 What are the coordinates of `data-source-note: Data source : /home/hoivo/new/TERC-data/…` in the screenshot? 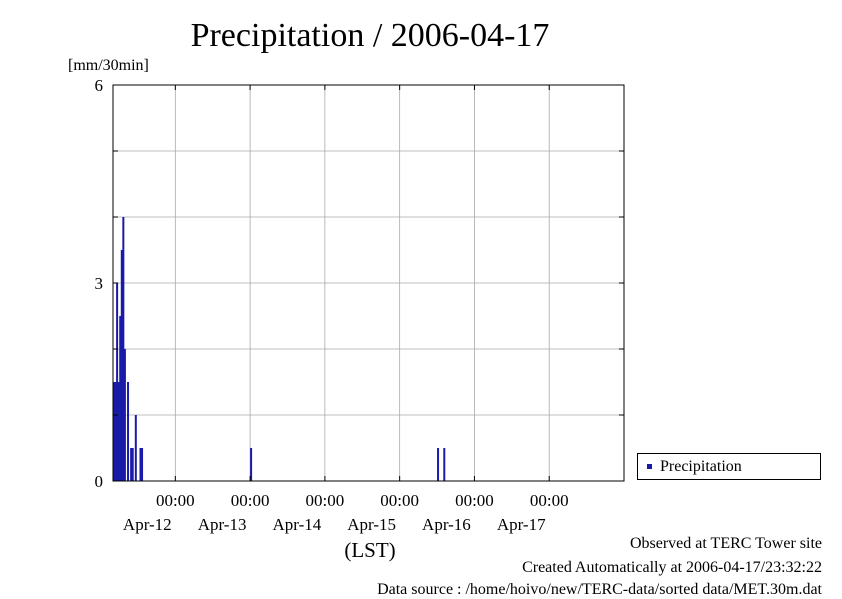 It's located at (599, 589).